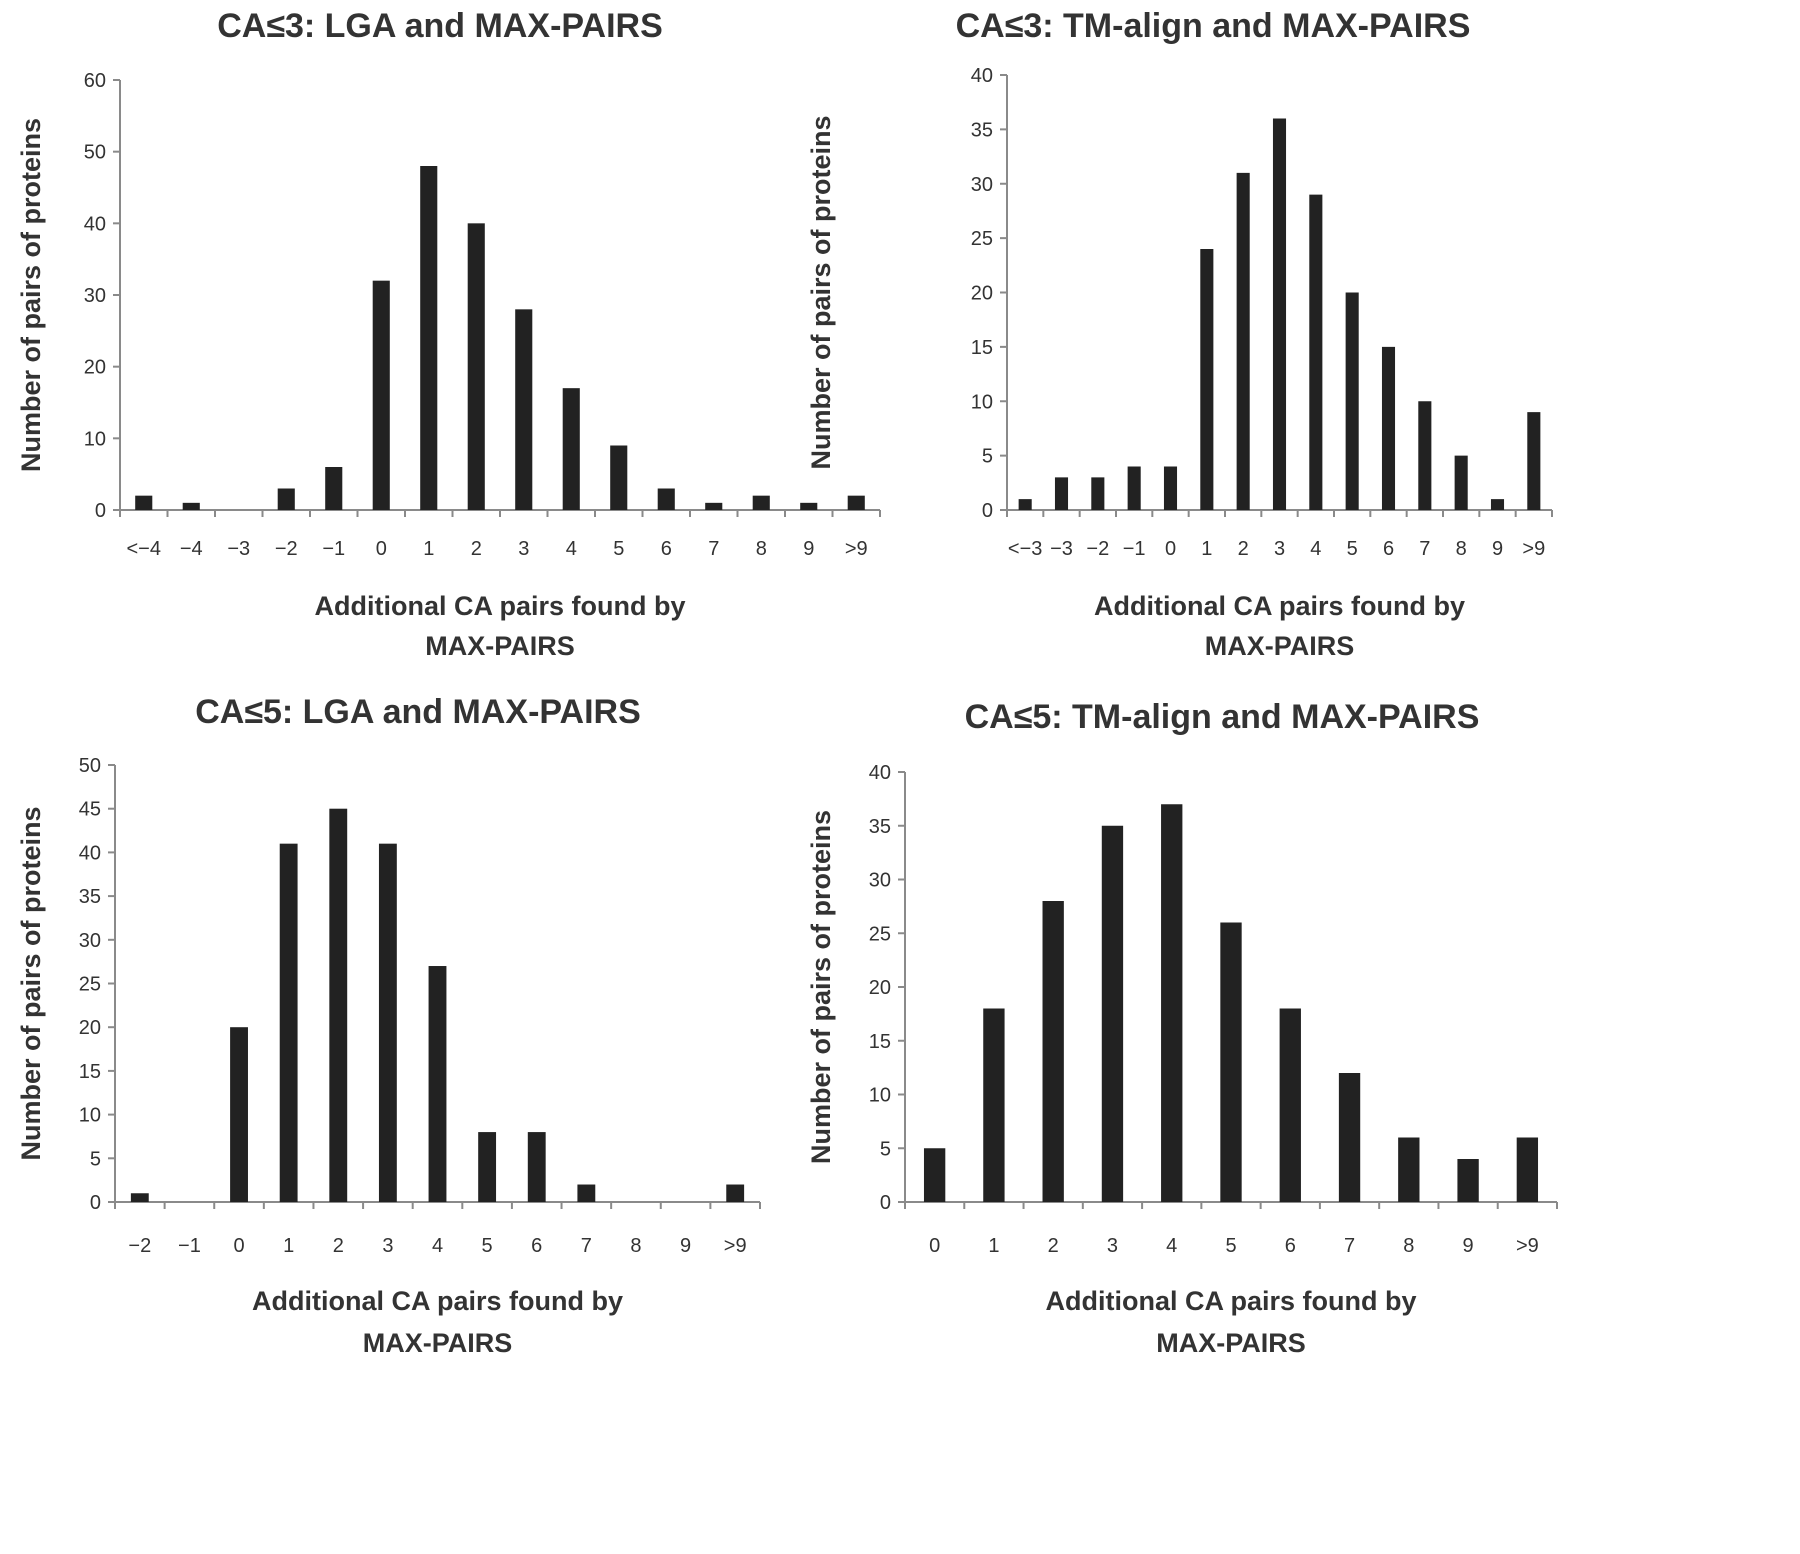 This screenshot has width=1800, height=1554. What do you see at coordinates (418, 712) in the screenshot?
I see `chart-title: CA≤5: LGA and MAX-PAIRS` at bounding box center [418, 712].